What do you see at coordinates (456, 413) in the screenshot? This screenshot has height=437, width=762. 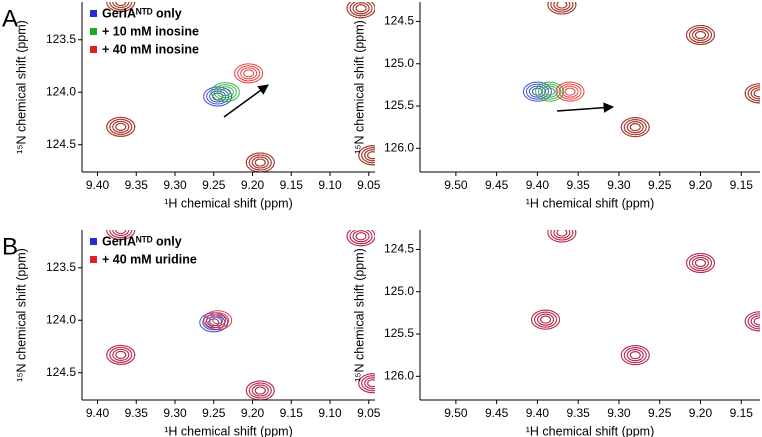 I see `x-tick-label: 9.50` at bounding box center [456, 413].